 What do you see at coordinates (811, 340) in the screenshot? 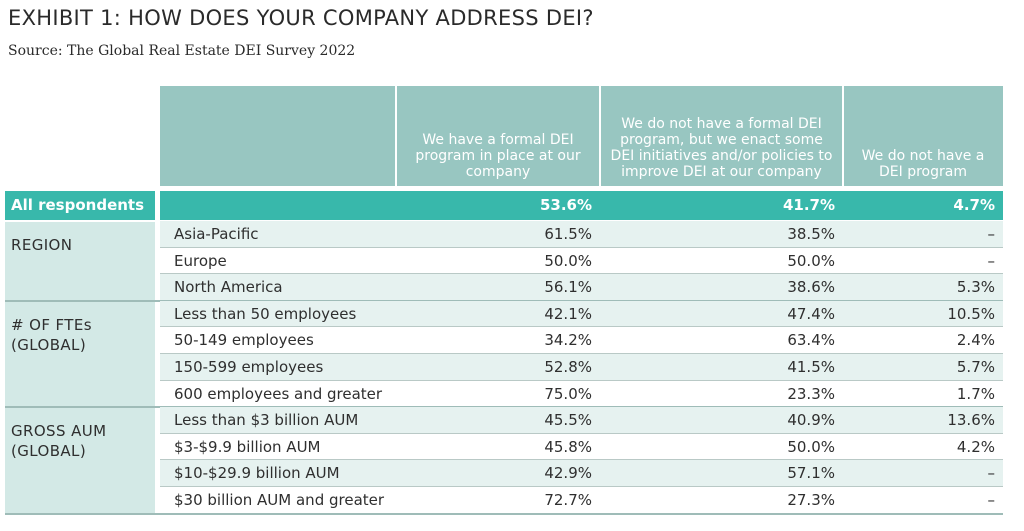
I see `row-value: 63.4%` at bounding box center [811, 340].